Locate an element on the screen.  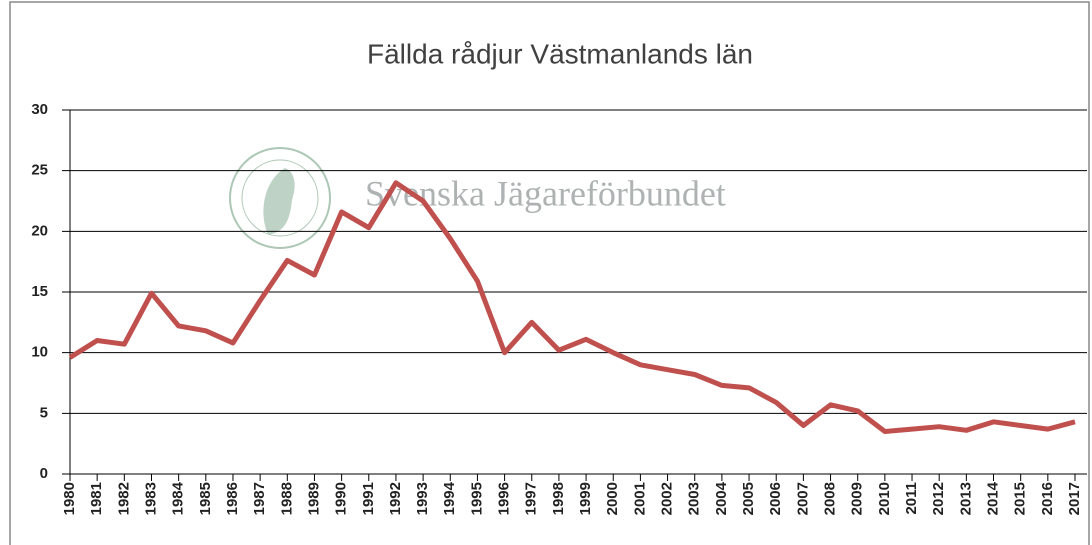
x-tick-label: 1986 is located at coordinates (232, 498).